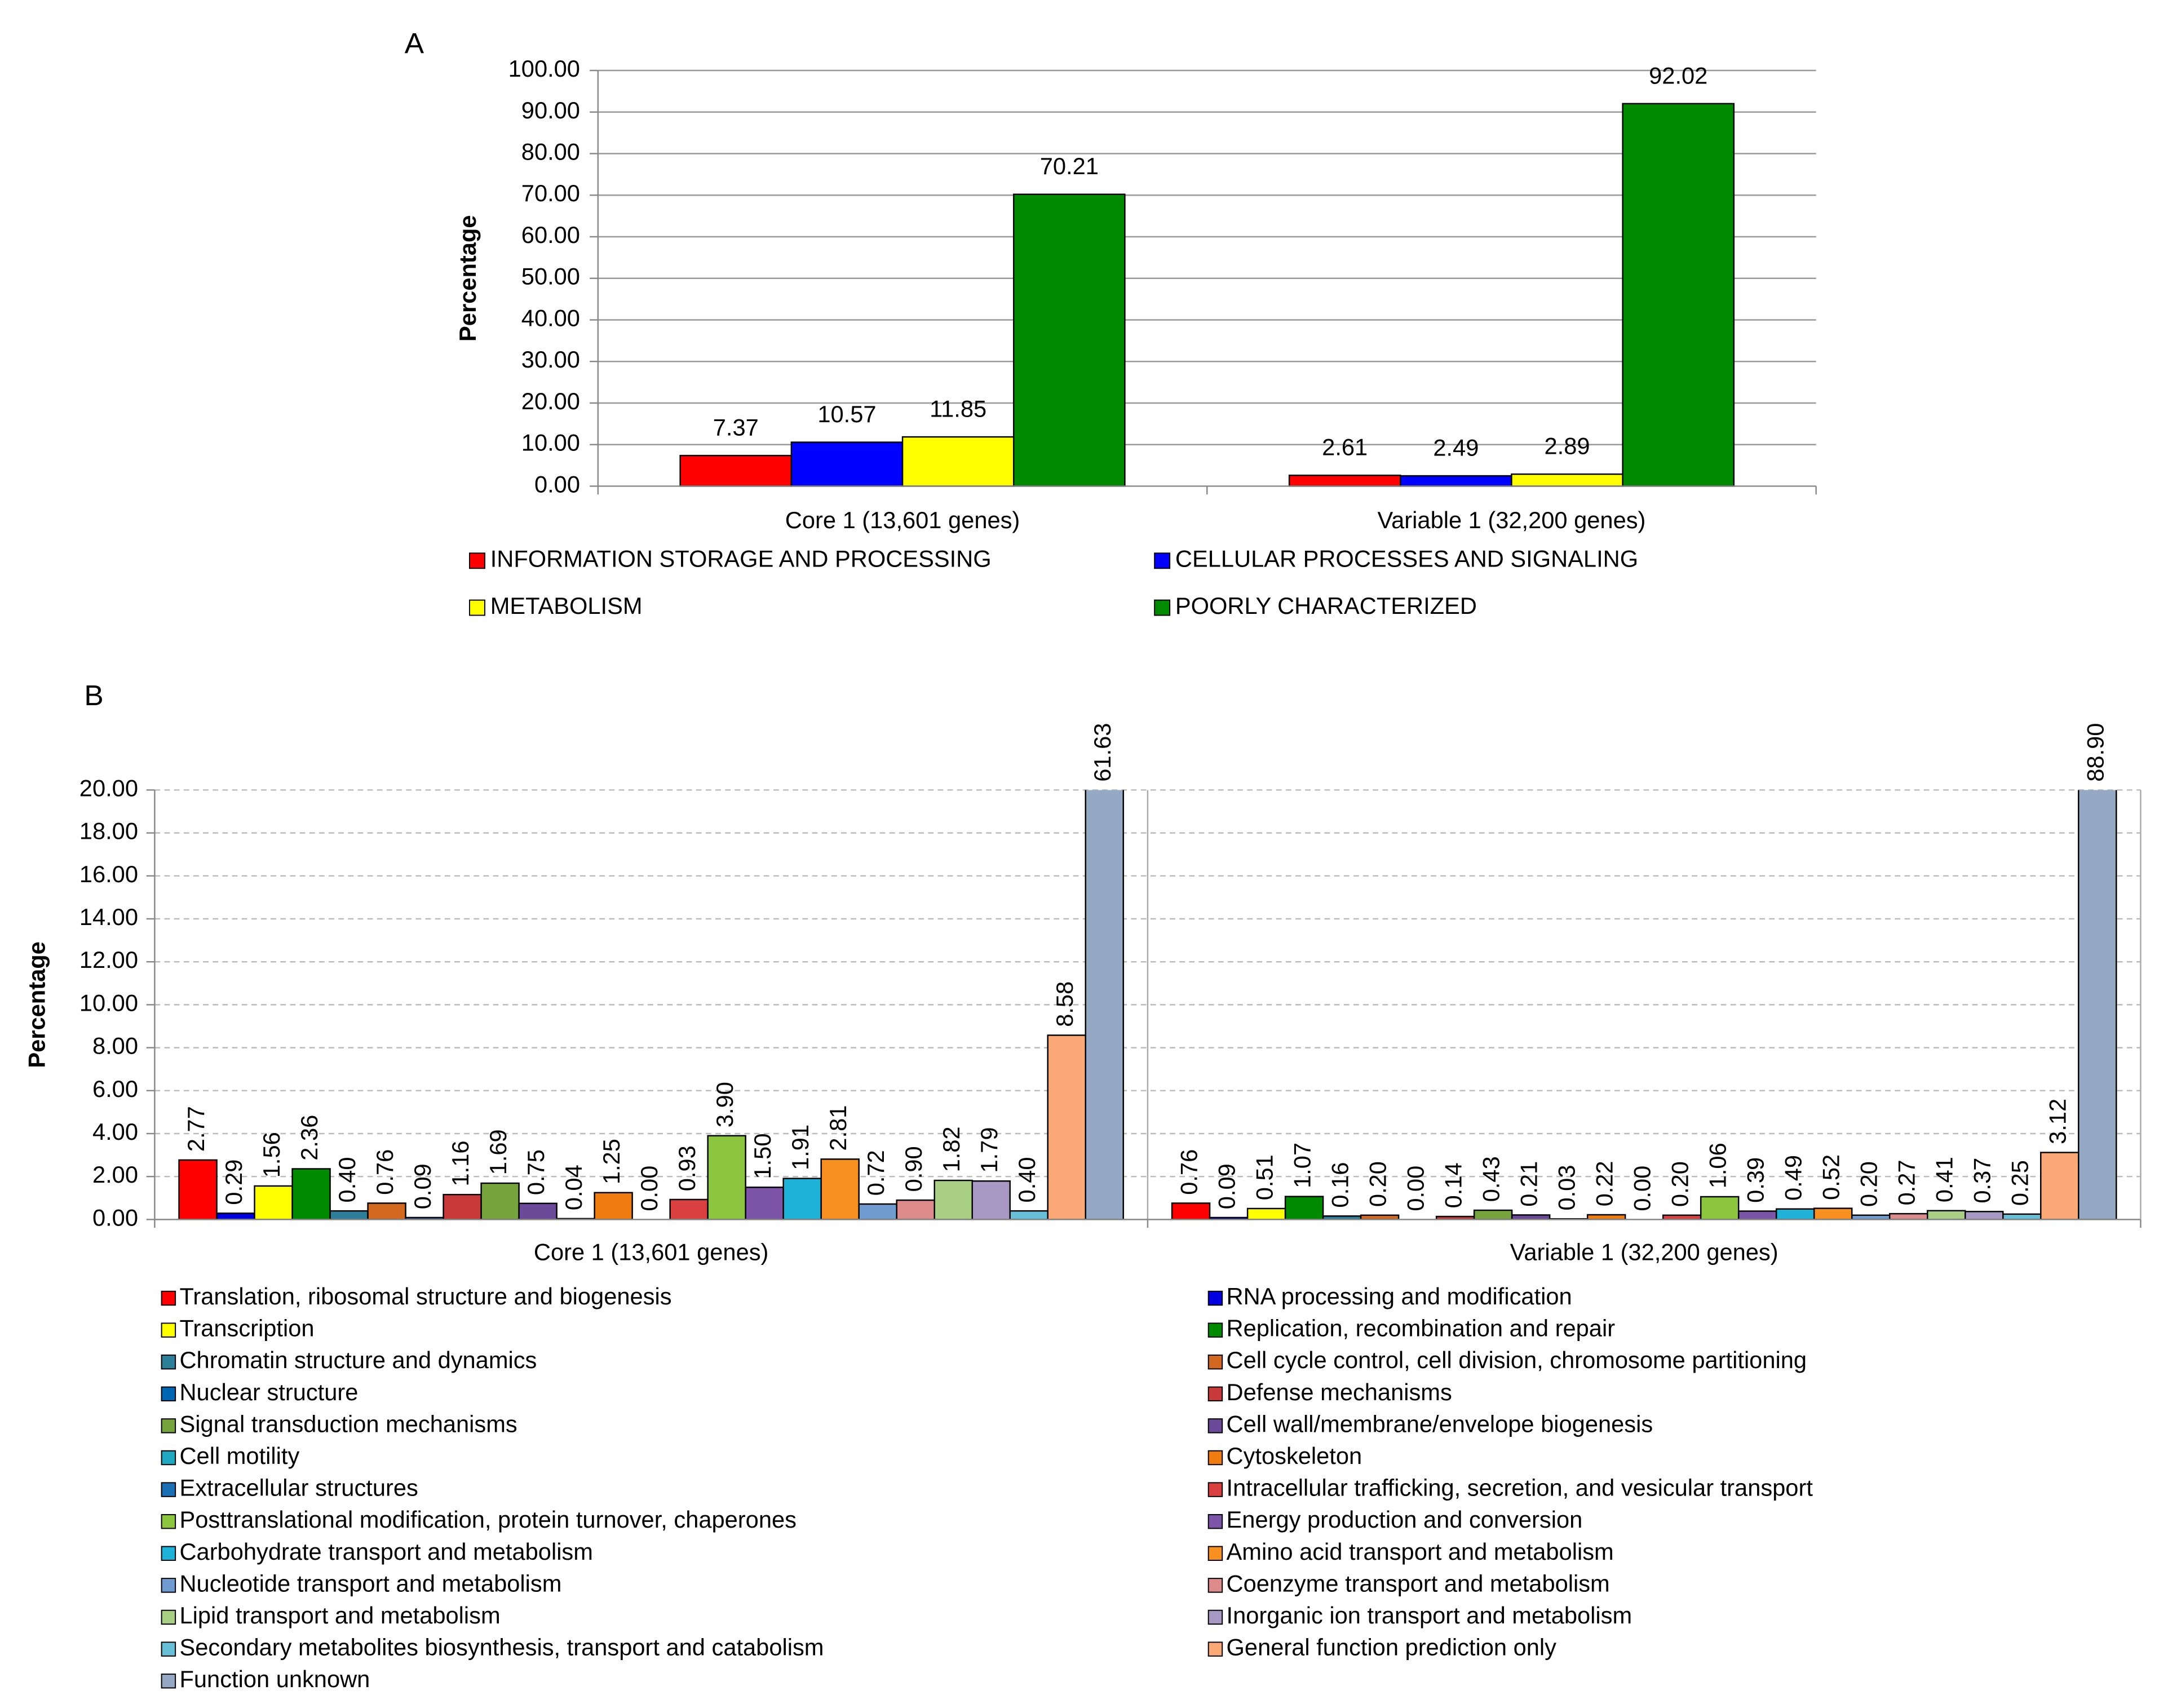 The image size is (2159, 1708). What do you see at coordinates (358, 1360) in the screenshot?
I see `legend-label: Chromatin structure and dynamics` at bounding box center [358, 1360].